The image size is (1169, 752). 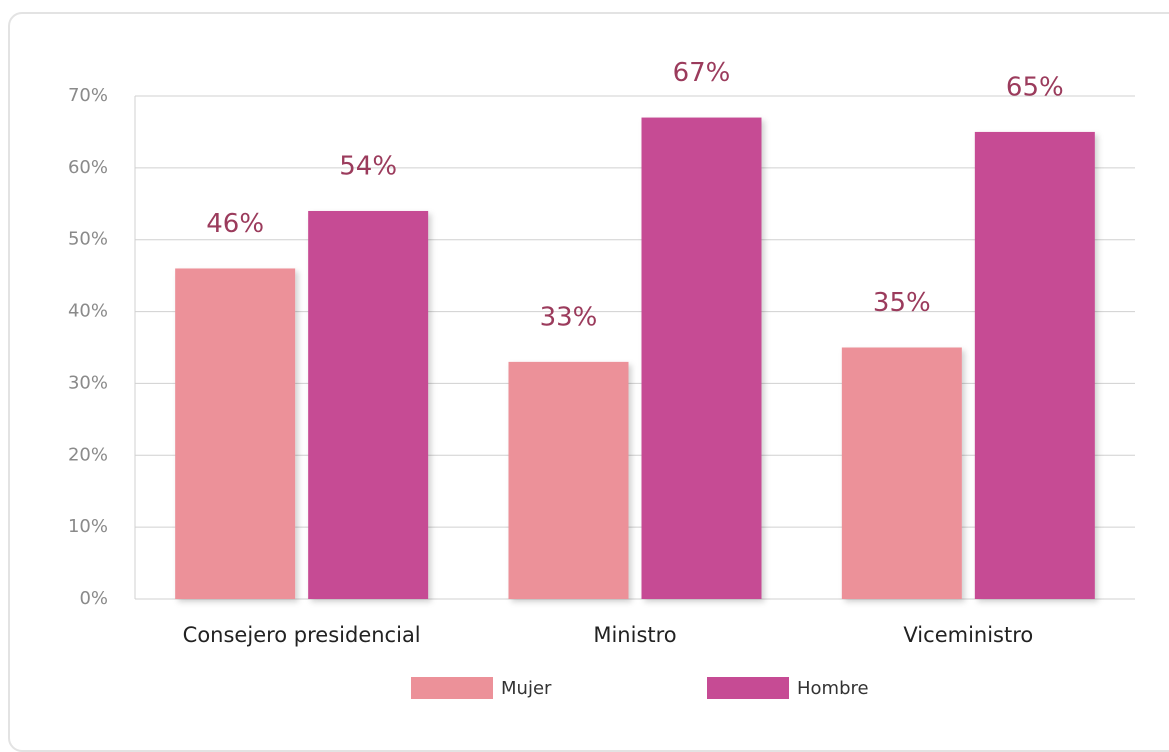 What do you see at coordinates (968, 635) in the screenshot?
I see `x-tick-label: Viceministro` at bounding box center [968, 635].